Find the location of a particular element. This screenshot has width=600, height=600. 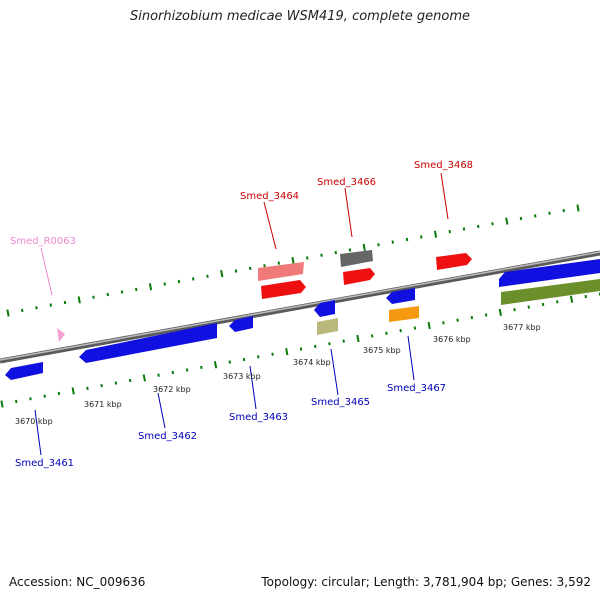

gene-label-smed-r0063: Smed_R0063 is located at coordinates (43, 241).